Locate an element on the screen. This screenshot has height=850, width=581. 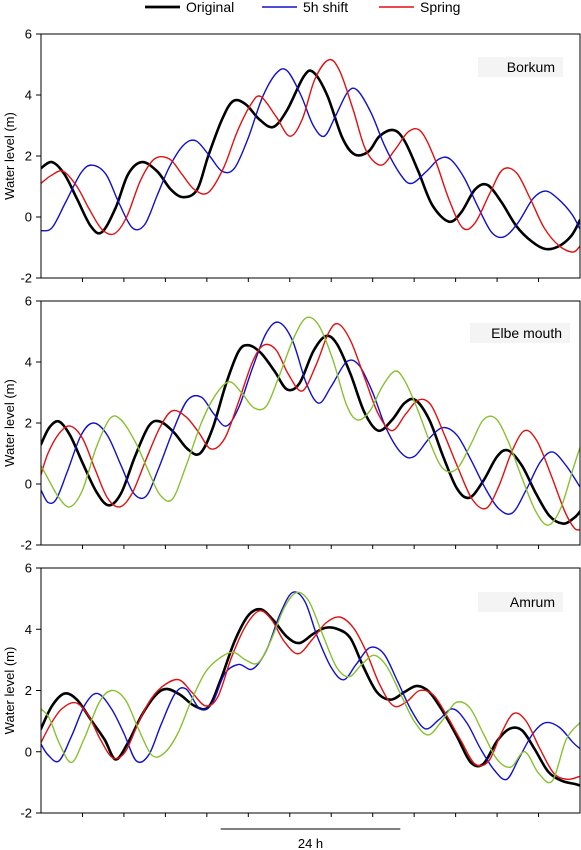
station-label: Elbe mouth is located at coordinates (526, 333).